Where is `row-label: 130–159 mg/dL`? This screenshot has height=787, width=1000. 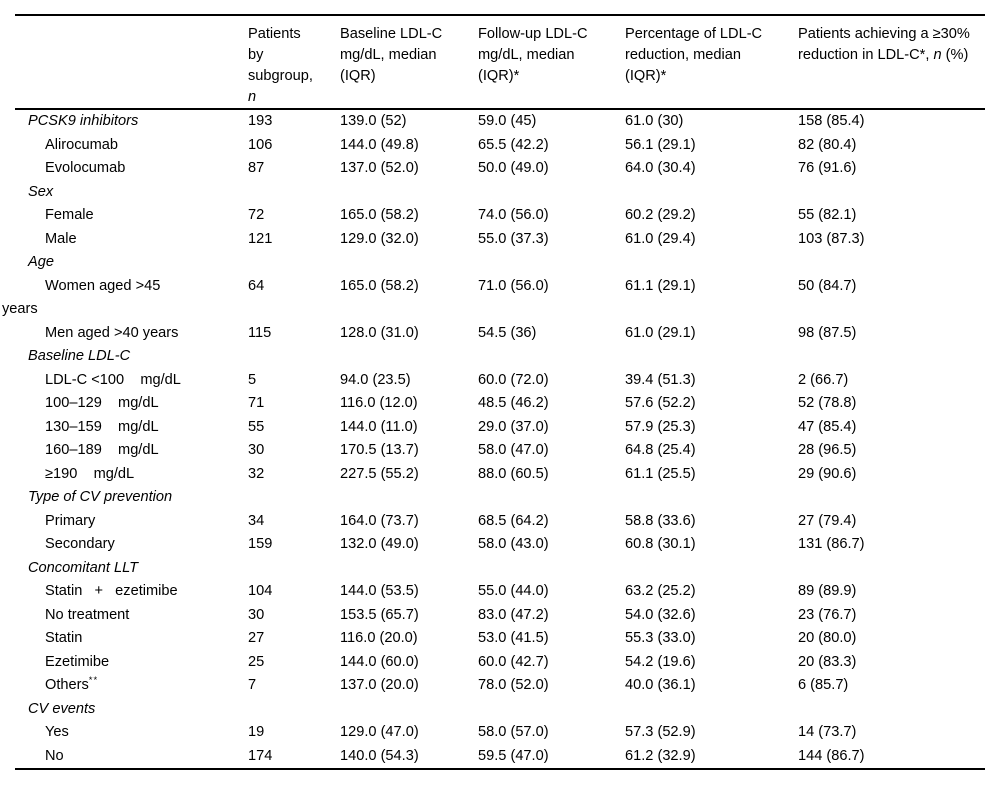
row-label: 130–159 mg/dL is located at coordinates (102, 426).